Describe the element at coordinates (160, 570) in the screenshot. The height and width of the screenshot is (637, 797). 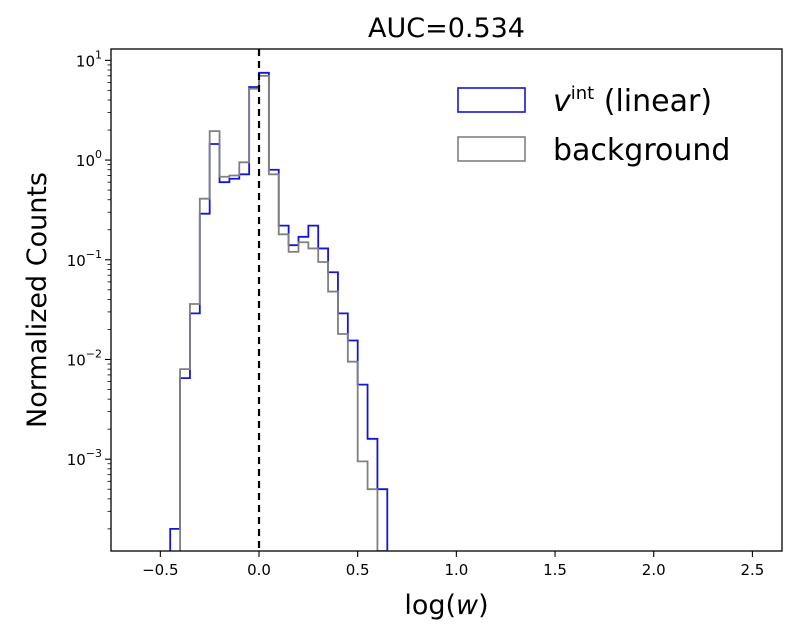
I see `x-tick-label: −0.5` at that location.